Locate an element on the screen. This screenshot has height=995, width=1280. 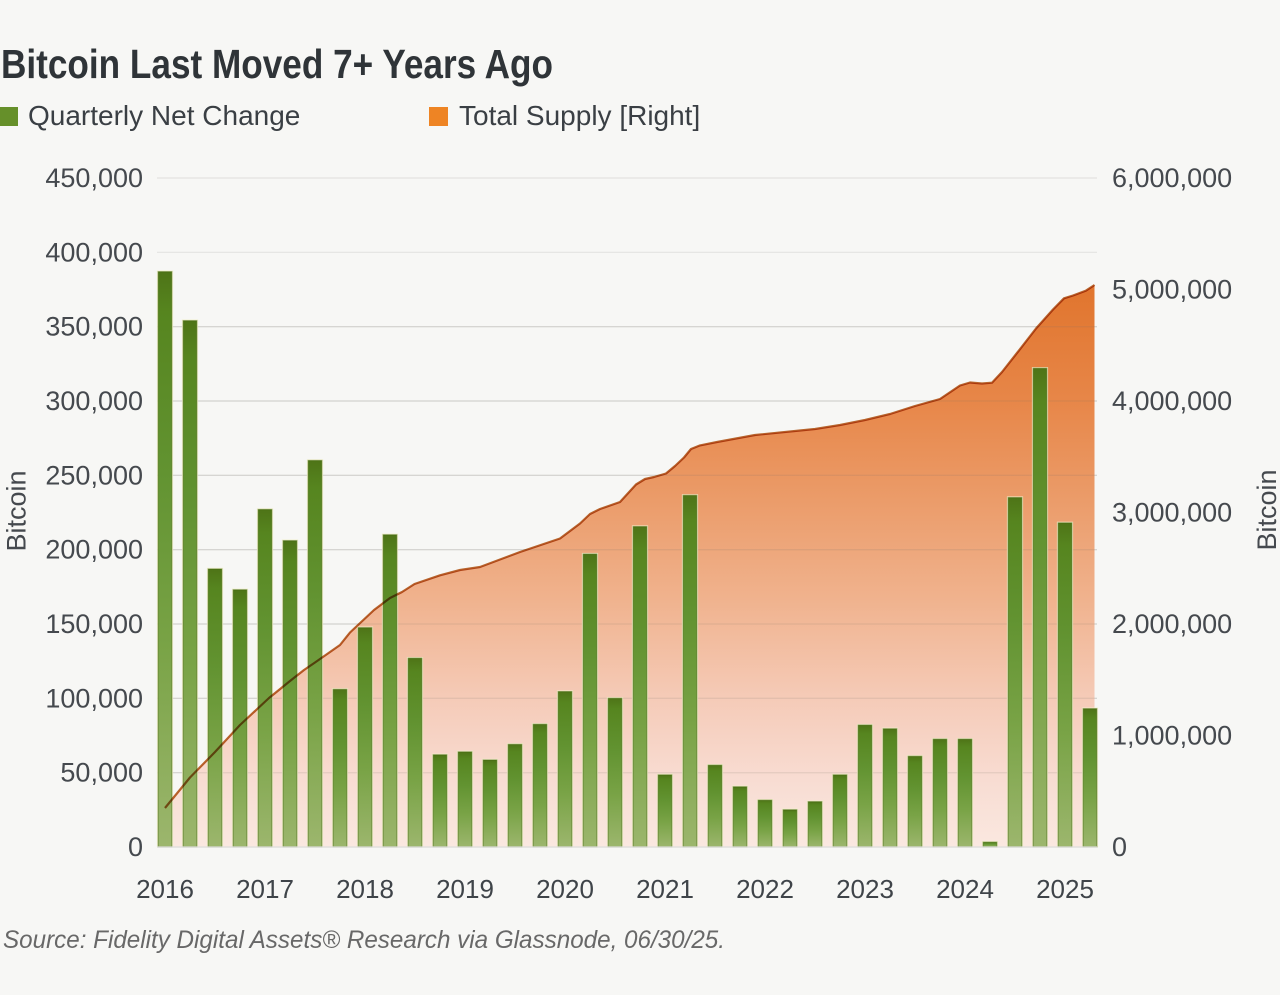
svg-text: 2025 is located at coordinates (1065, 889).